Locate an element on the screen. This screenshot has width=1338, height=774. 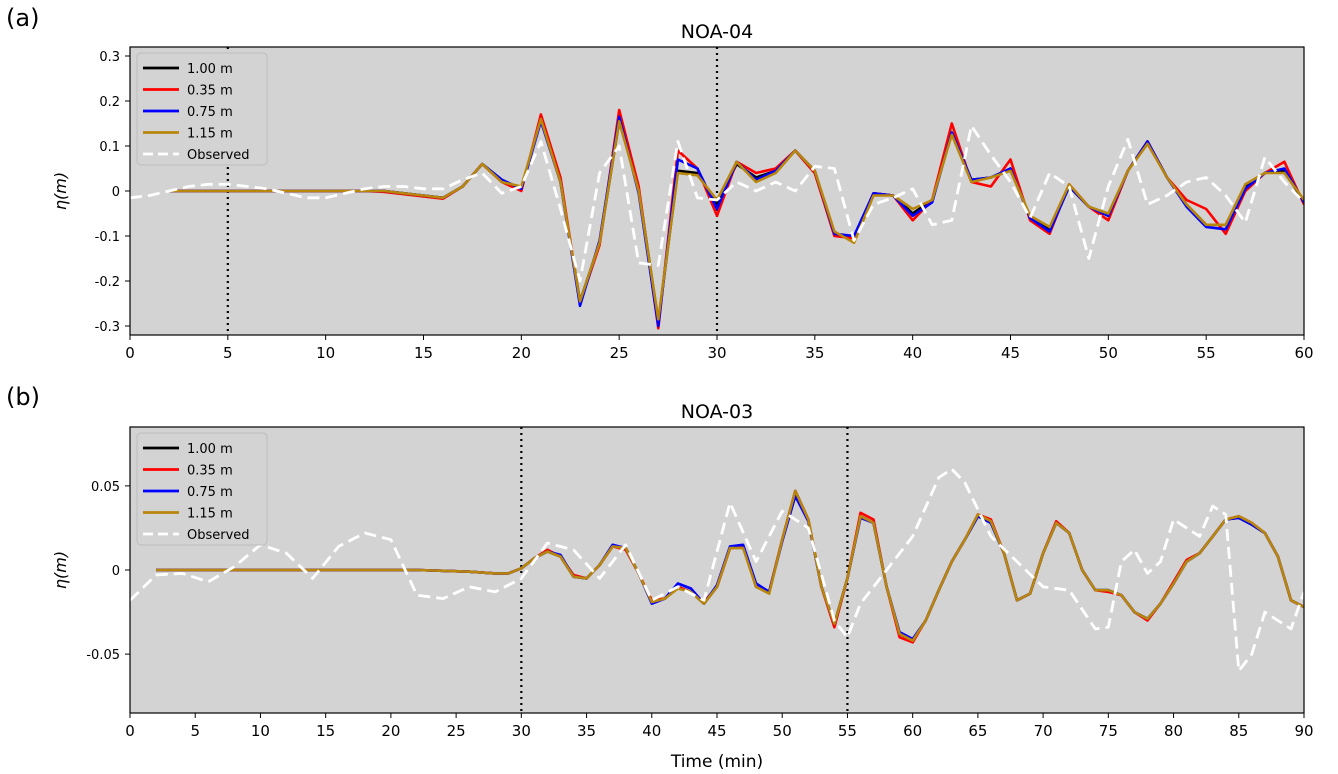
y-tick-label: 0.3 is located at coordinates (109, 57).